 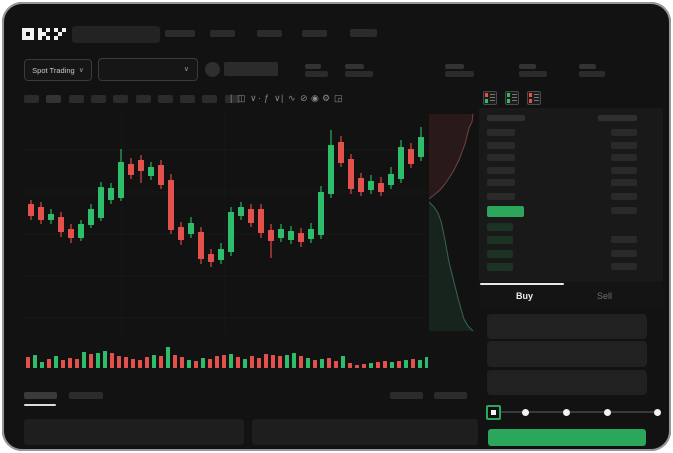 I want to click on coin-icon, so click(x=212, y=69).